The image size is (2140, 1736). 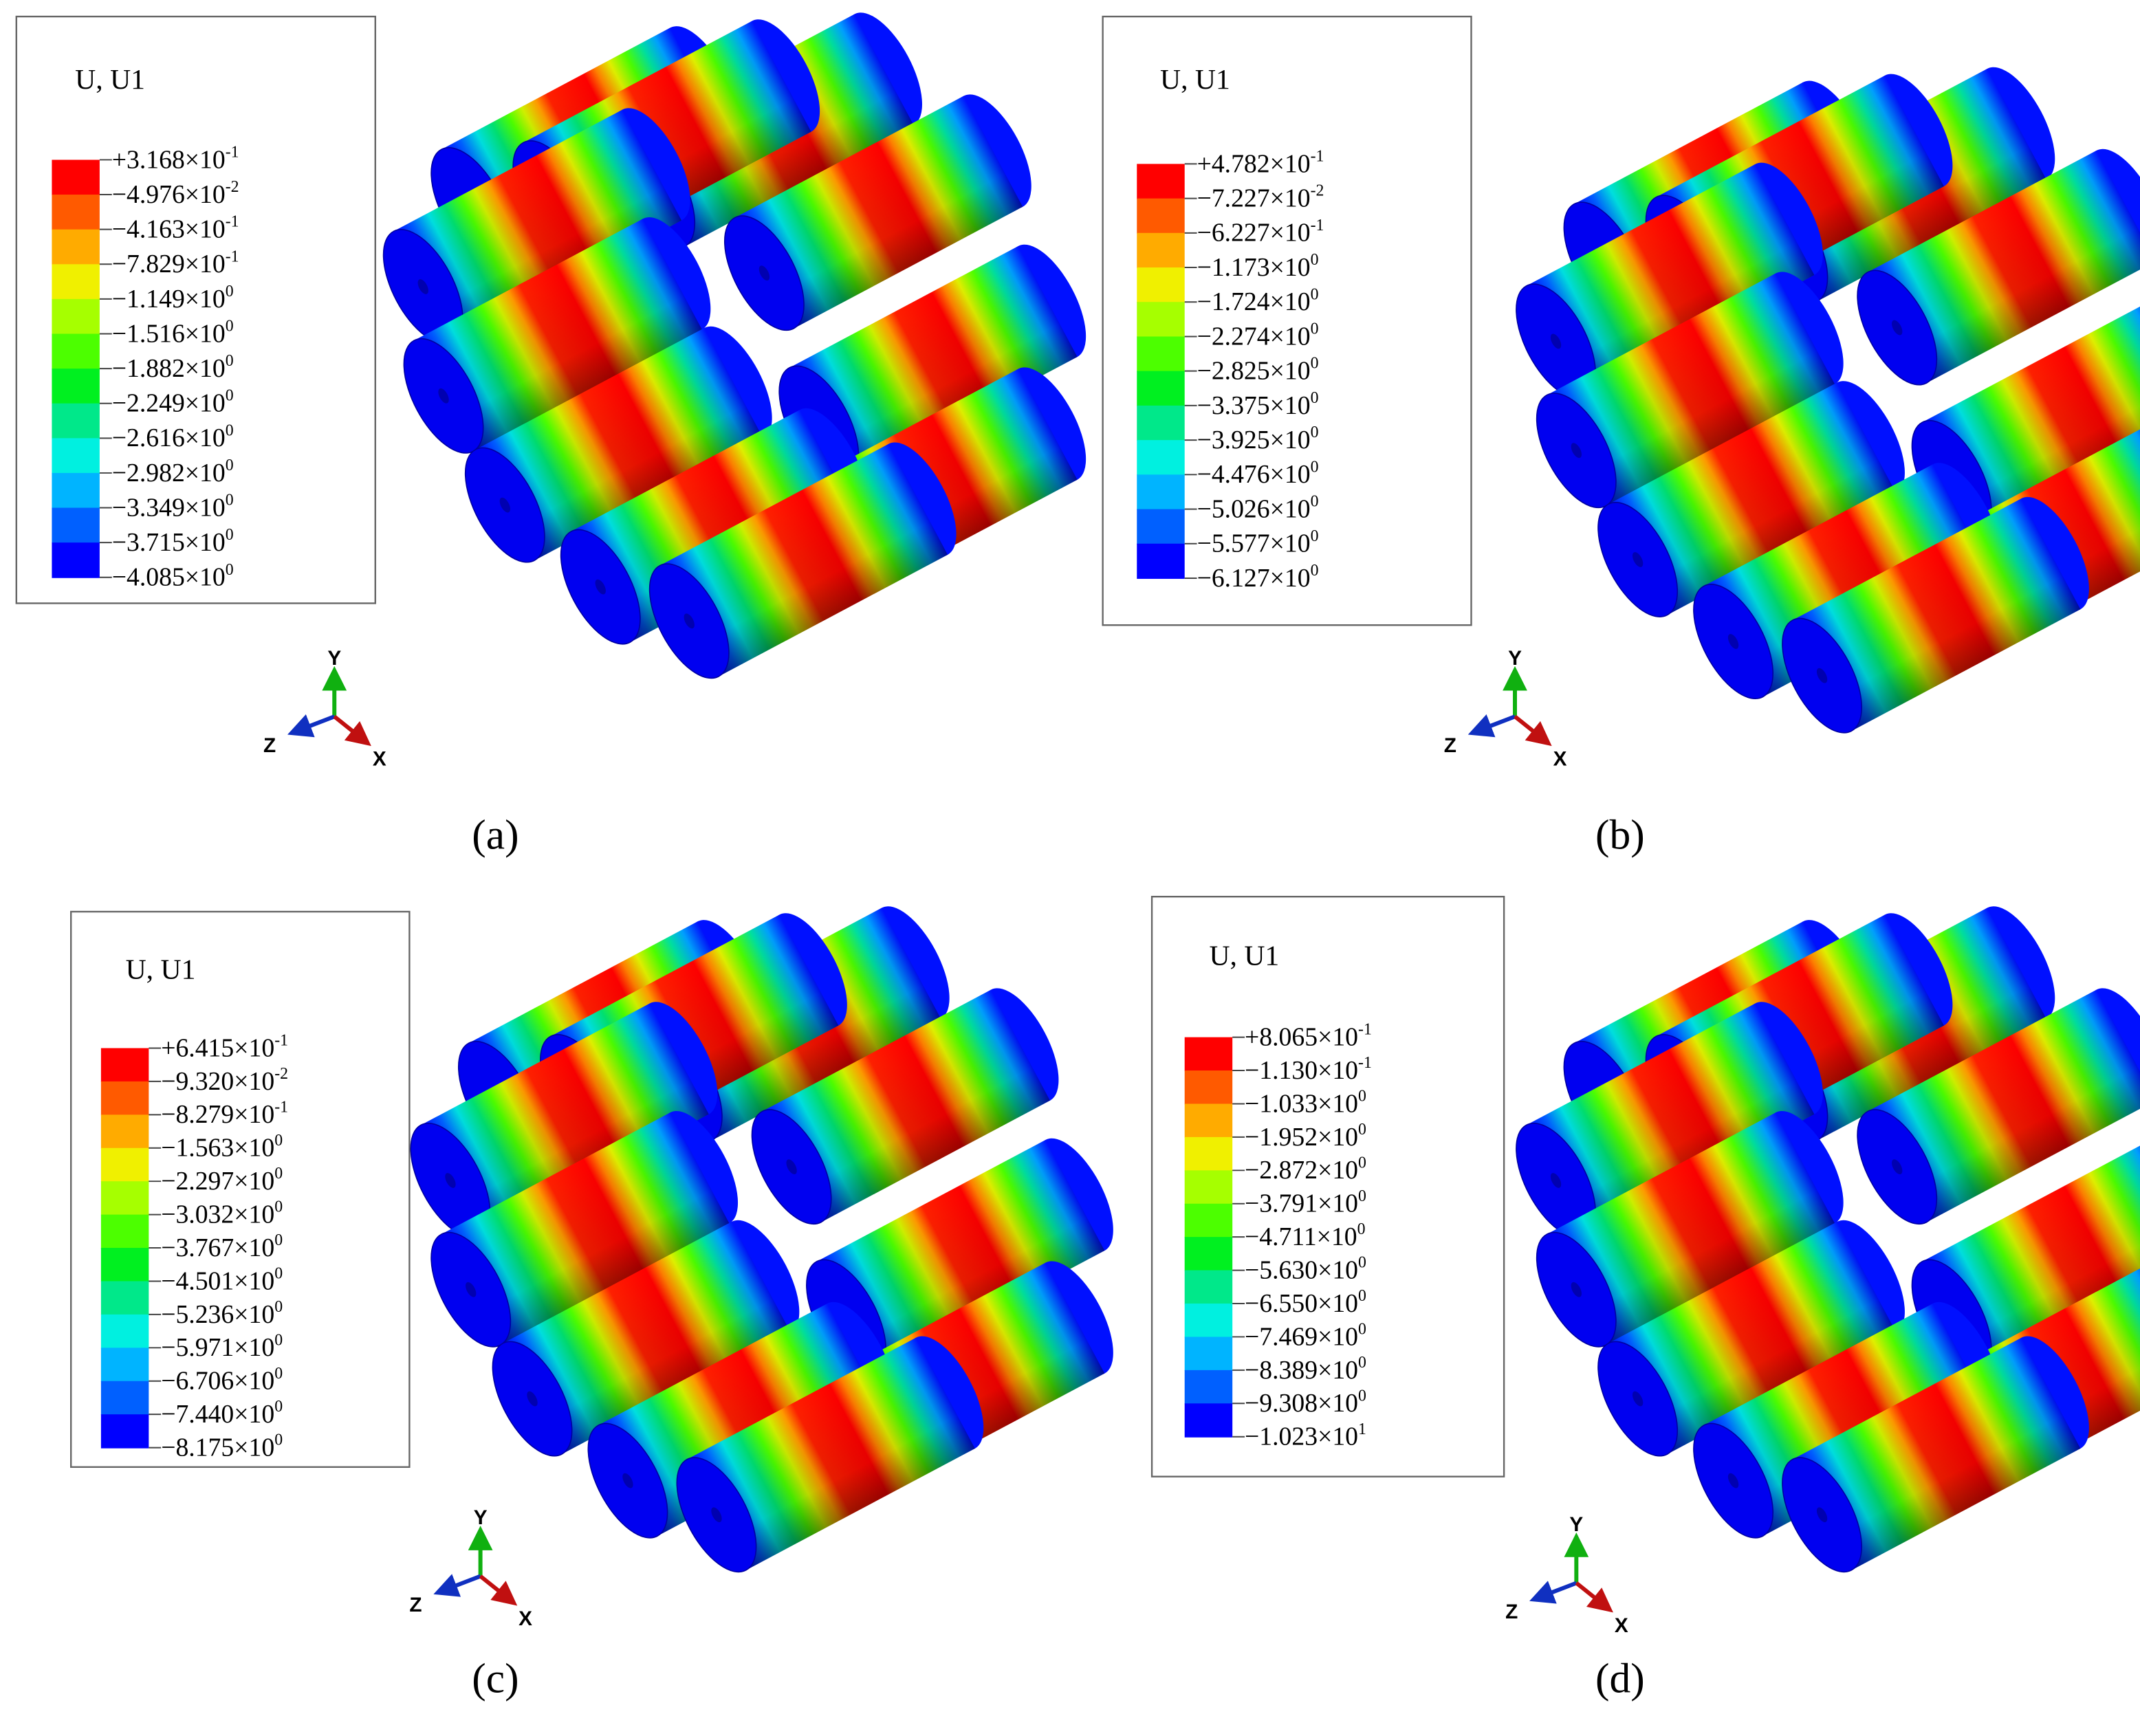 What do you see at coordinates (1254, 508) in the screenshot?
I see `label-mantissa: −5.026×10` at bounding box center [1254, 508].